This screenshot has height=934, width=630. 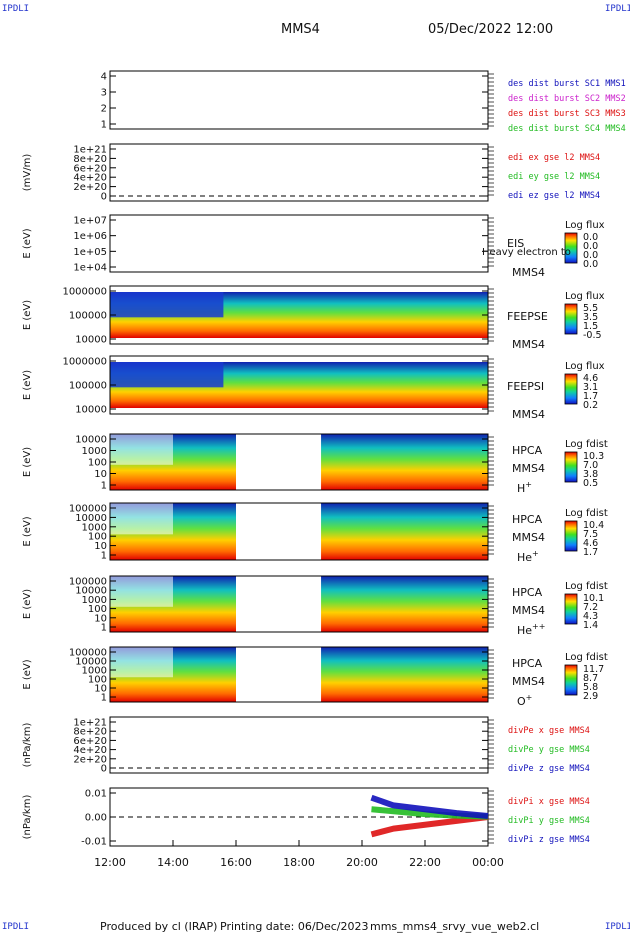 I want to click on y-tick-label: 100000, so click(x=88, y=509).